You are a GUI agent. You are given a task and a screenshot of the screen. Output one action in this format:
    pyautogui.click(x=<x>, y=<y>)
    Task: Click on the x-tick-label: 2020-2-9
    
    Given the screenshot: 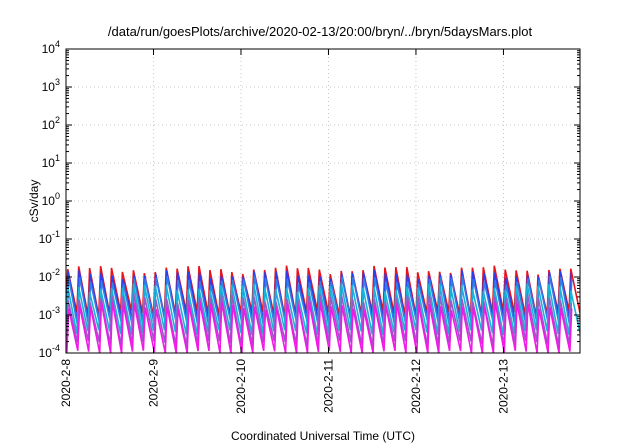 What is the action you would take?
    pyautogui.click(x=153, y=383)
    